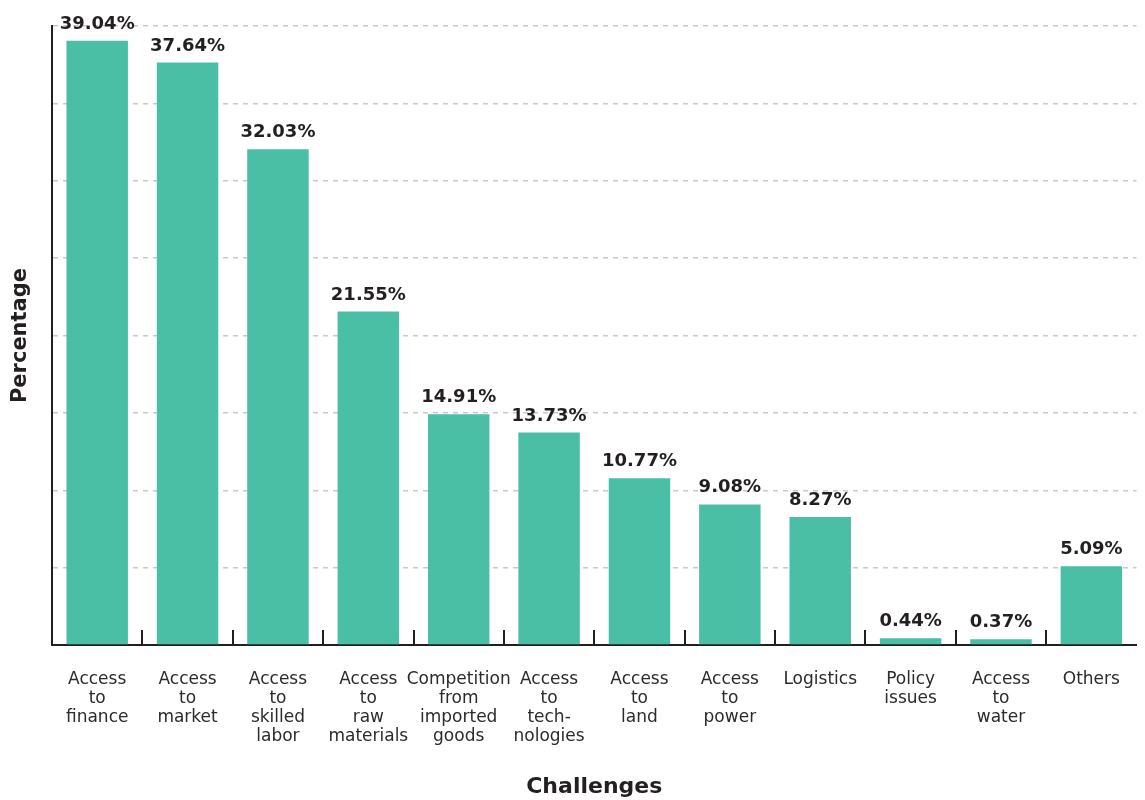 Image resolution: width=1145 pixels, height=800 pixels. What do you see at coordinates (278, 706) in the screenshot?
I see `x-tick-label: Access to skilled labor` at bounding box center [278, 706].